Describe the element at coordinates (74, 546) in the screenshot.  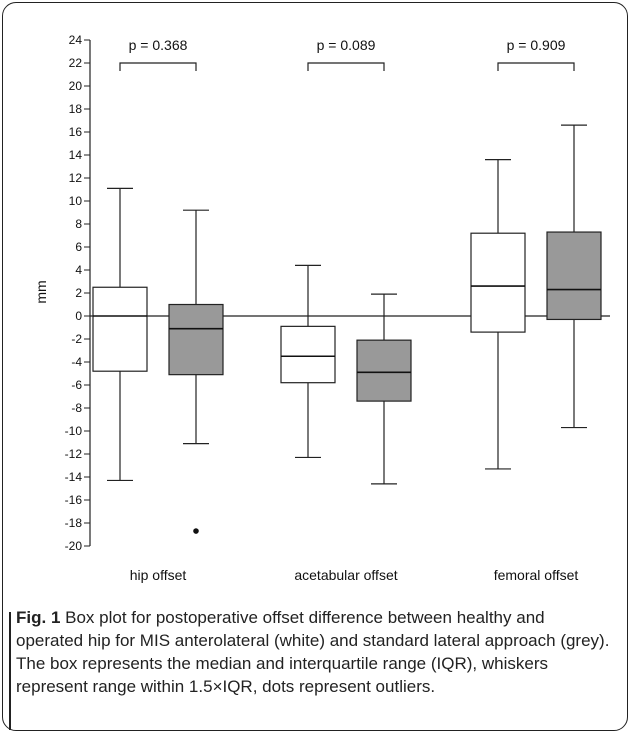
I see `y-tick-label: -20` at that location.